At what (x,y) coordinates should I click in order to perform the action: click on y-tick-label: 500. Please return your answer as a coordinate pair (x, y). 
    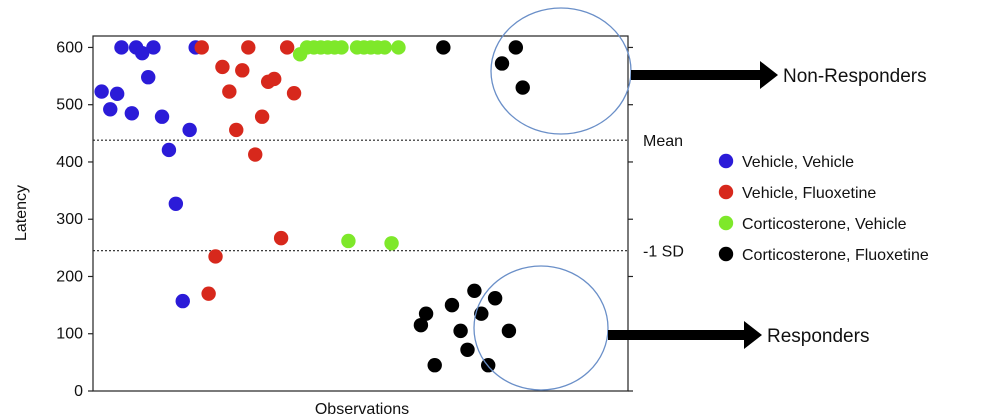
    Looking at the image, I should click on (69, 105).